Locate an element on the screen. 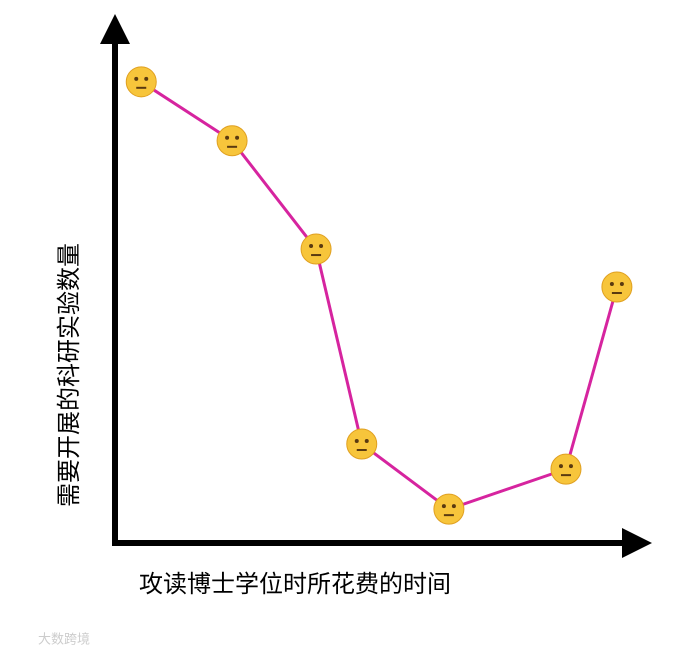 The image size is (683, 656). y-axis-arrow is located at coordinates (115, 29).